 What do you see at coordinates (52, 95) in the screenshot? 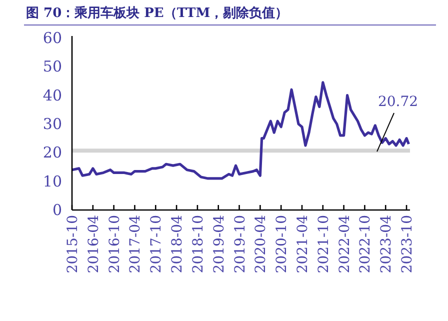
I see `y-tick-label: 40` at bounding box center [52, 95].